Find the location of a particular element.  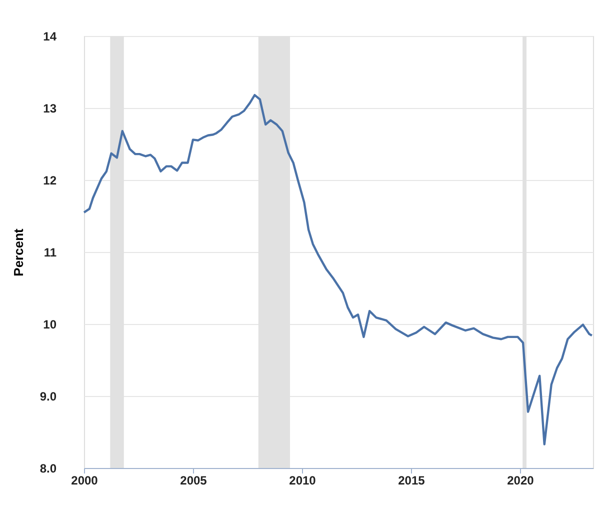

y-tick-label: 9.0 is located at coordinates (48, 397).